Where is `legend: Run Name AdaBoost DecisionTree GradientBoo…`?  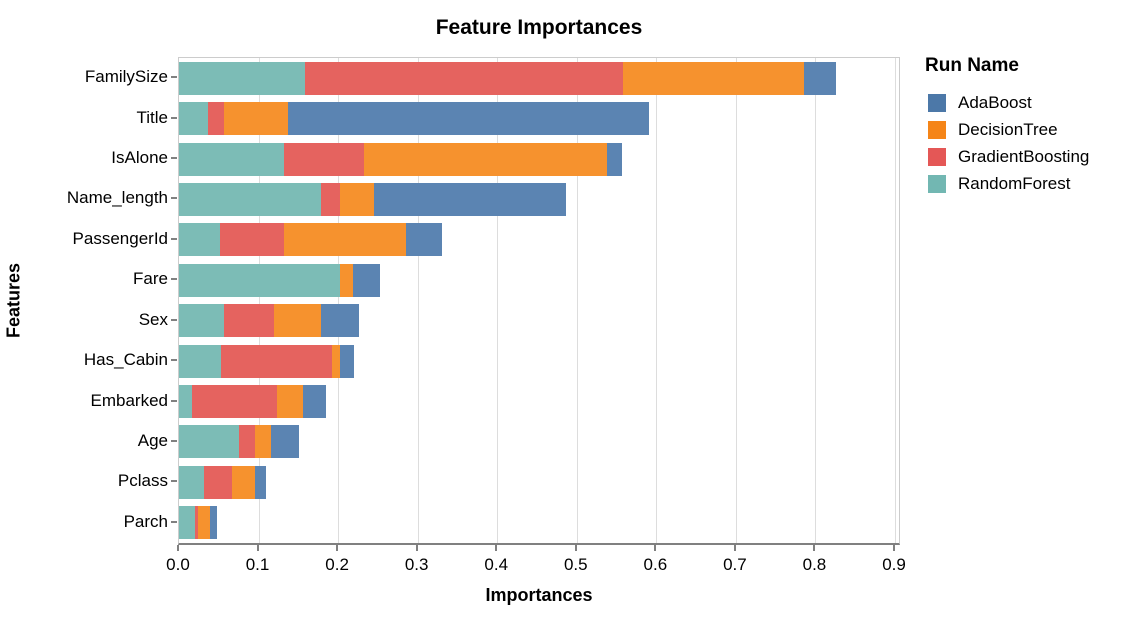 legend: Run Name AdaBoost DecisionTree GradientBoo… is located at coordinates (1007, 126).